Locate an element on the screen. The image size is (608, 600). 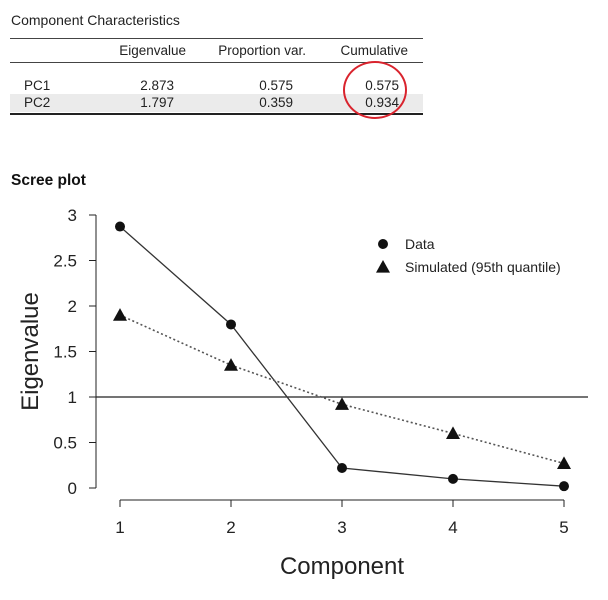
header-cumulative: Cumulative is located at coordinates (374, 50).